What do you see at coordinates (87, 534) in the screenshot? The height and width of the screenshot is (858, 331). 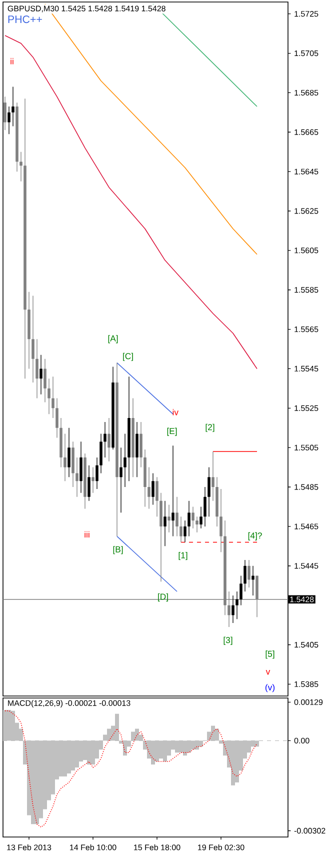 I see `annotation: iii` at bounding box center [87, 534].